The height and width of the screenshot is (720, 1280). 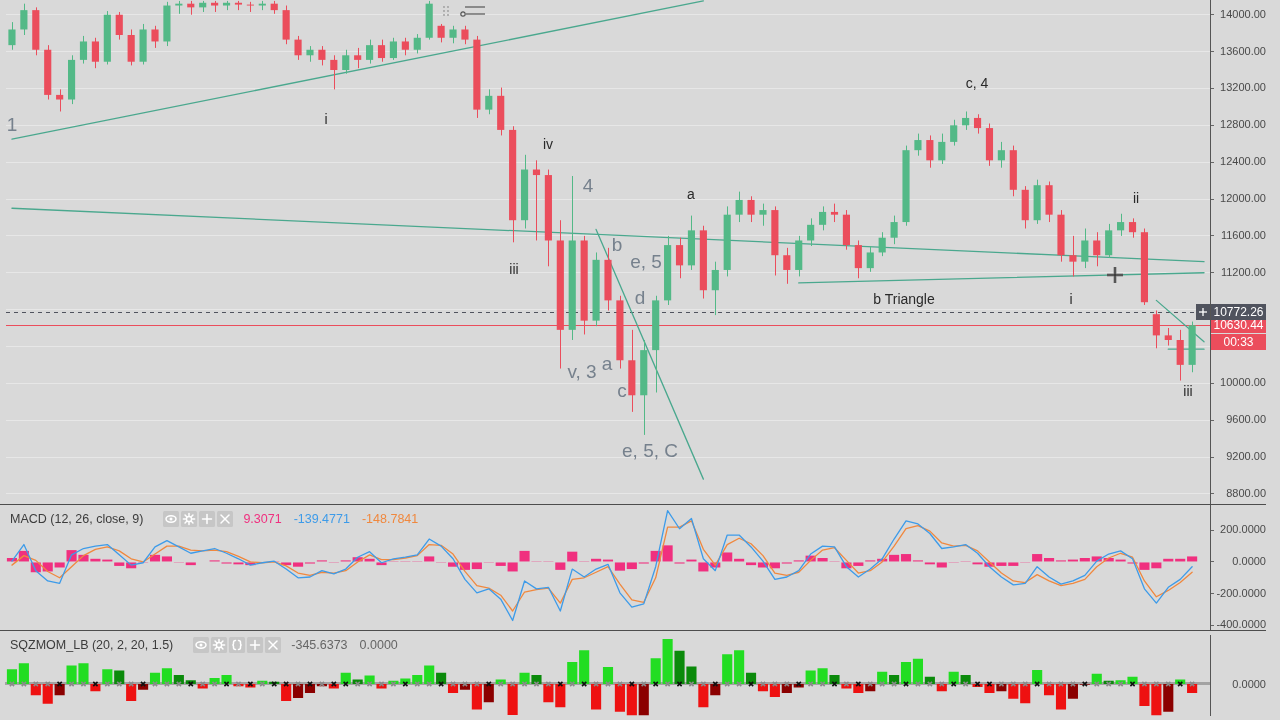 I want to click on annotation: b Triangle, so click(x=904, y=298).